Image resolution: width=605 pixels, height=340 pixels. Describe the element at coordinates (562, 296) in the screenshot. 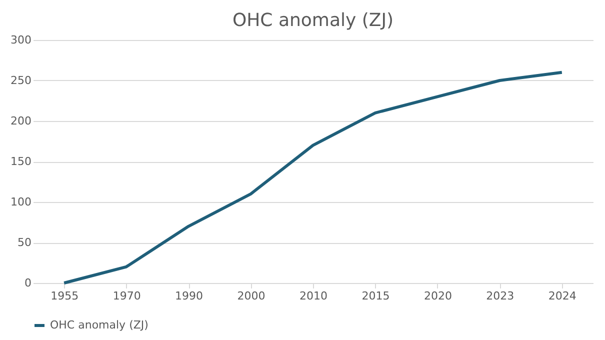

I see `x-tick-label: 2024` at that location.